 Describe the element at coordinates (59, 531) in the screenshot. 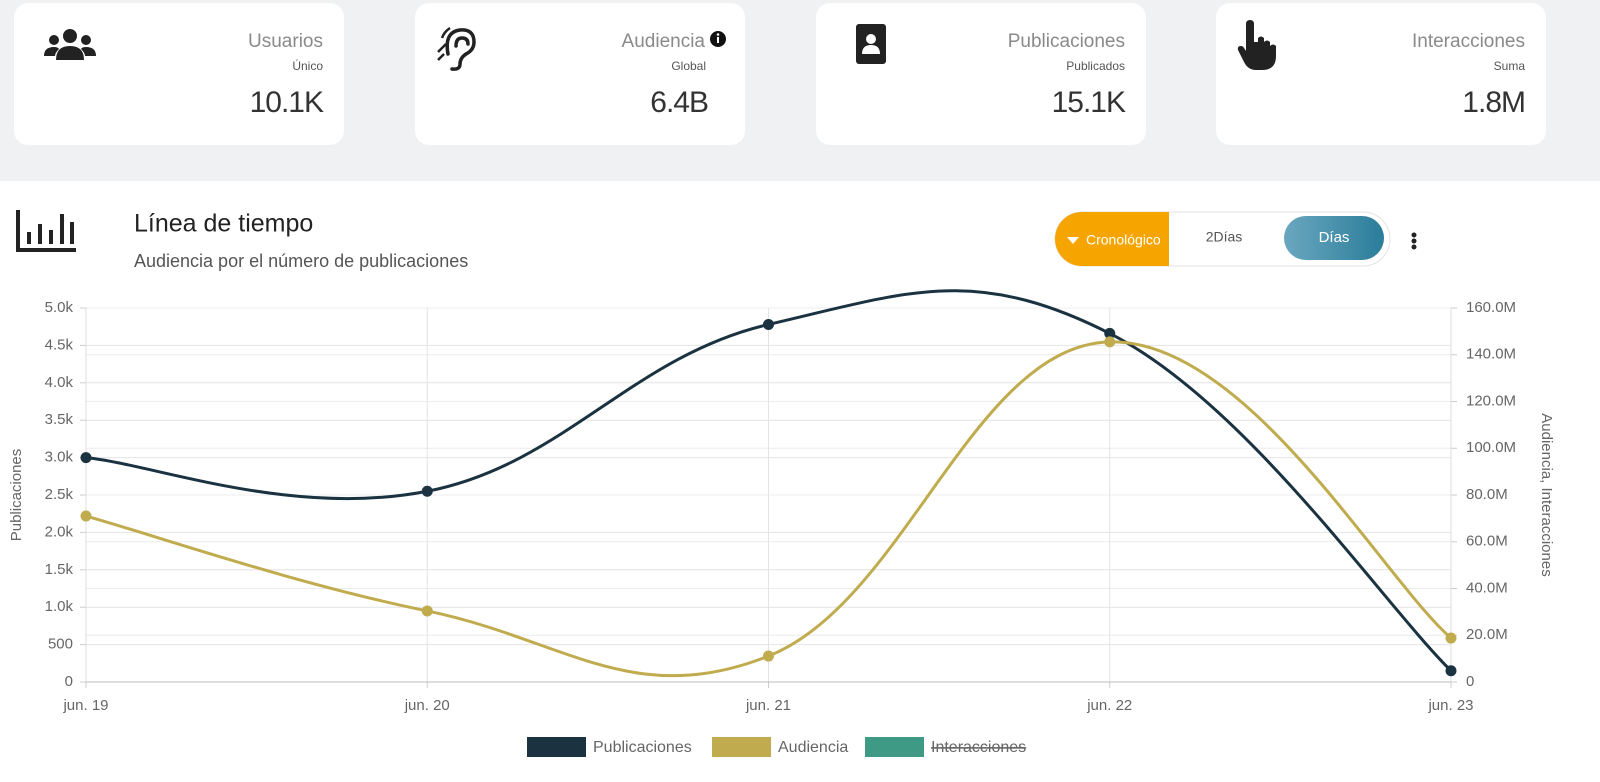

I see `y-tick-label: 2.0k` at that location.